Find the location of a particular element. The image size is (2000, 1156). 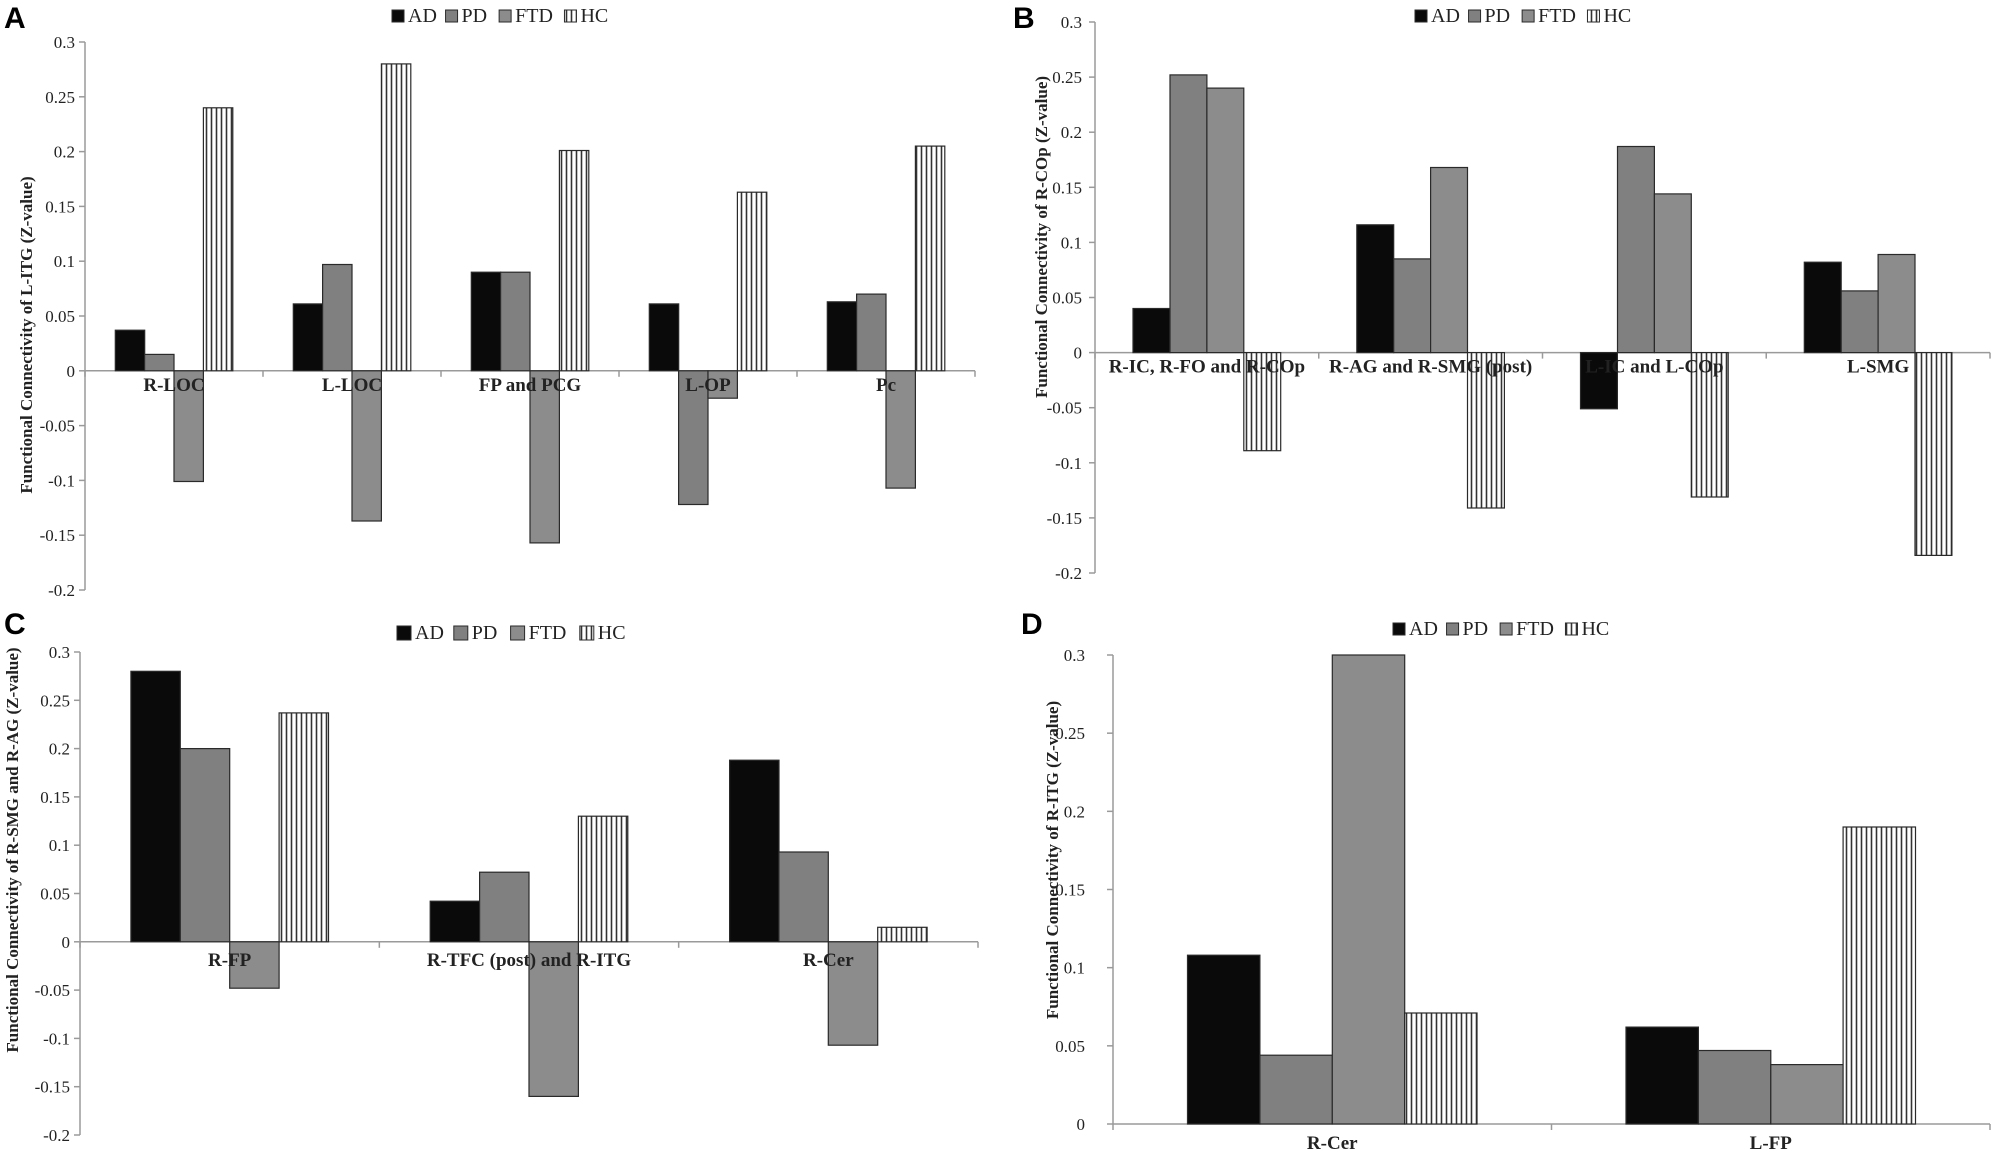

panel-c-y-tick-label: 0.15 is located at coordinates (55, 797).